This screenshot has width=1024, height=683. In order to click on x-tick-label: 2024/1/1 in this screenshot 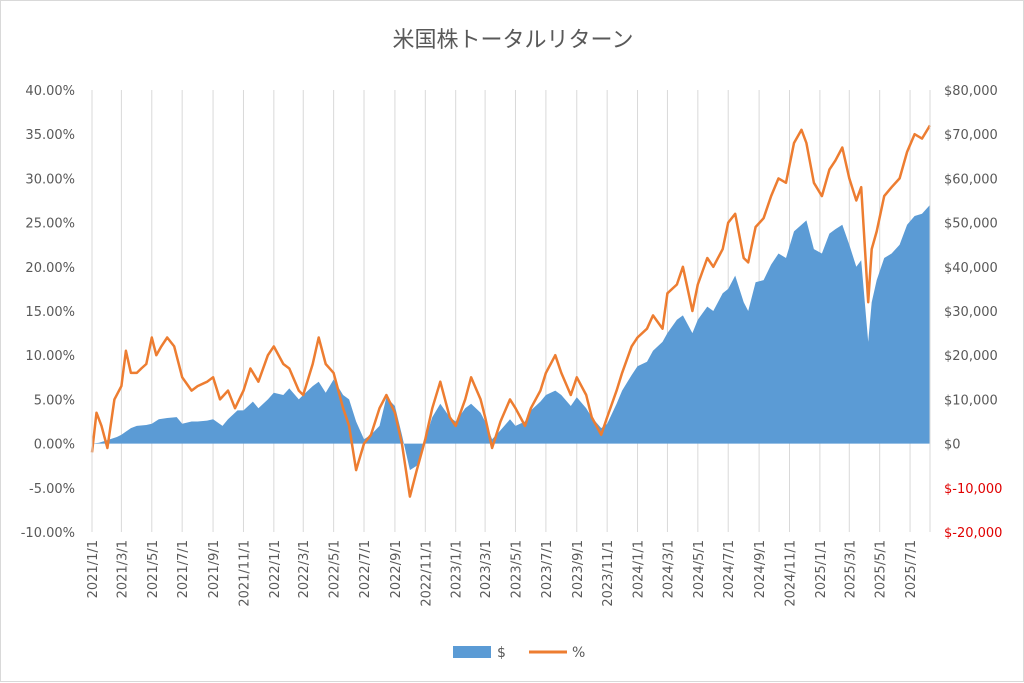, I will do `click(639, 569)`.